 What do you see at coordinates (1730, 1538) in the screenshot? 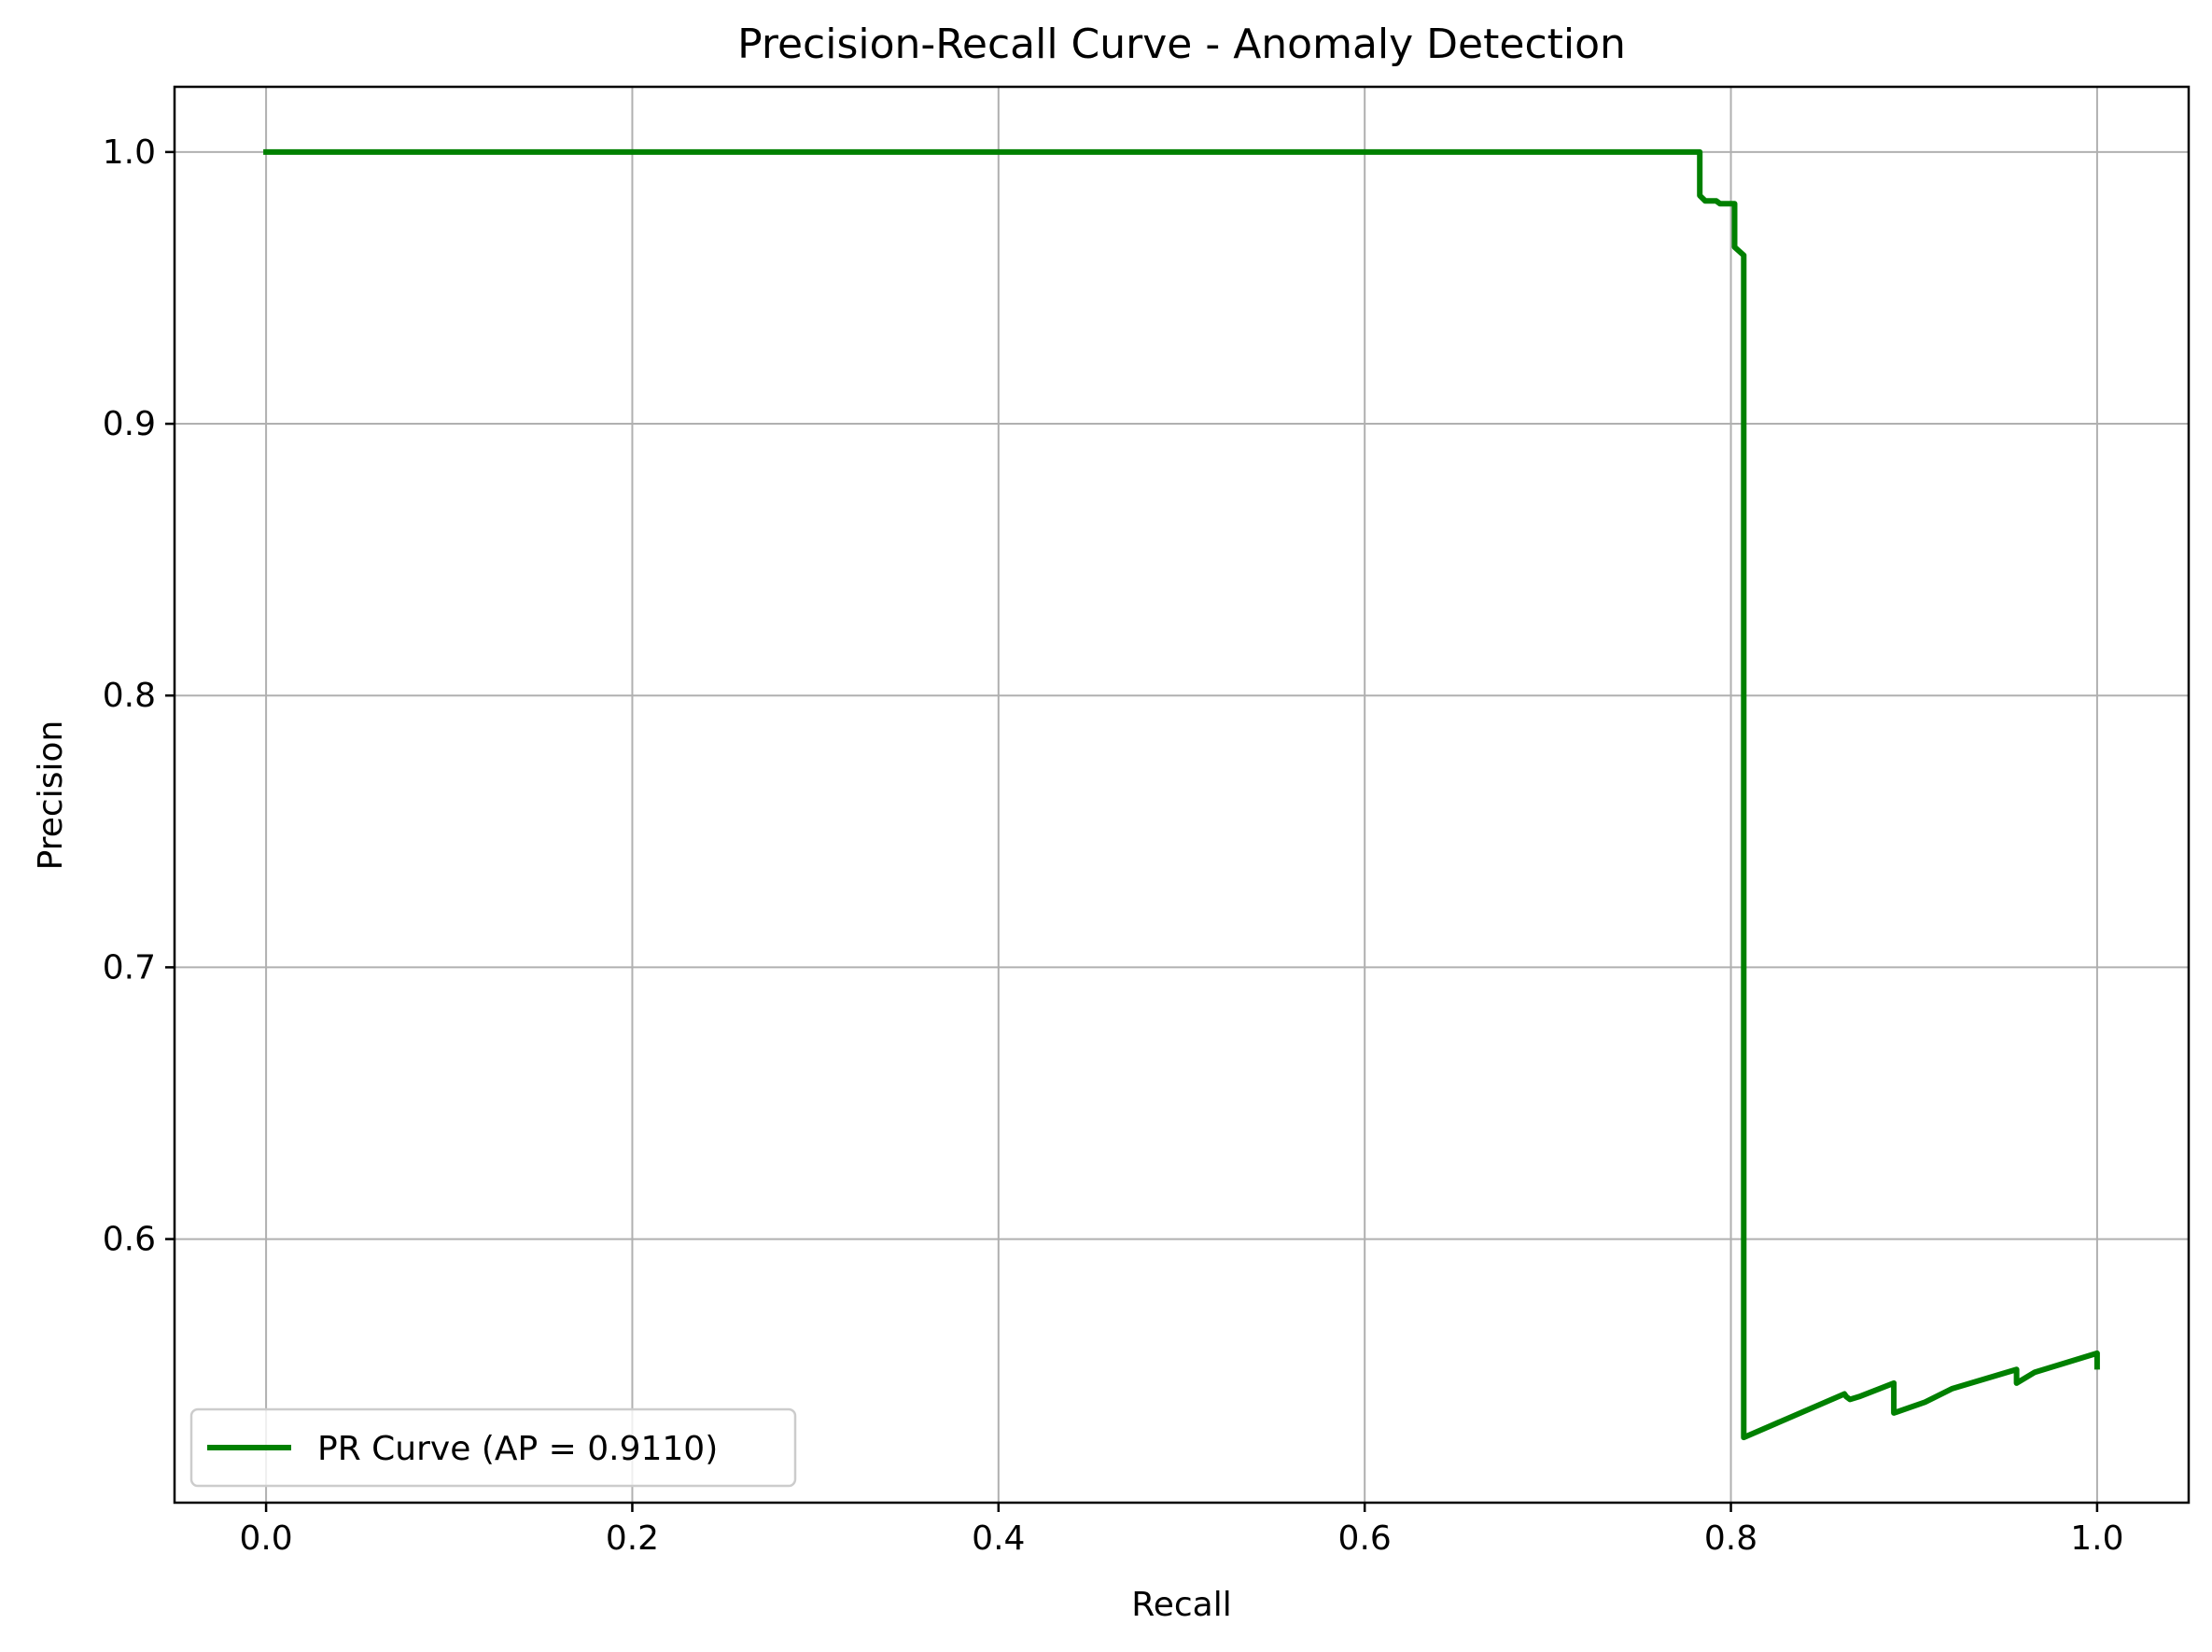
I see `x-tick-label: 0.8` at bounding box center [1730, 1538].